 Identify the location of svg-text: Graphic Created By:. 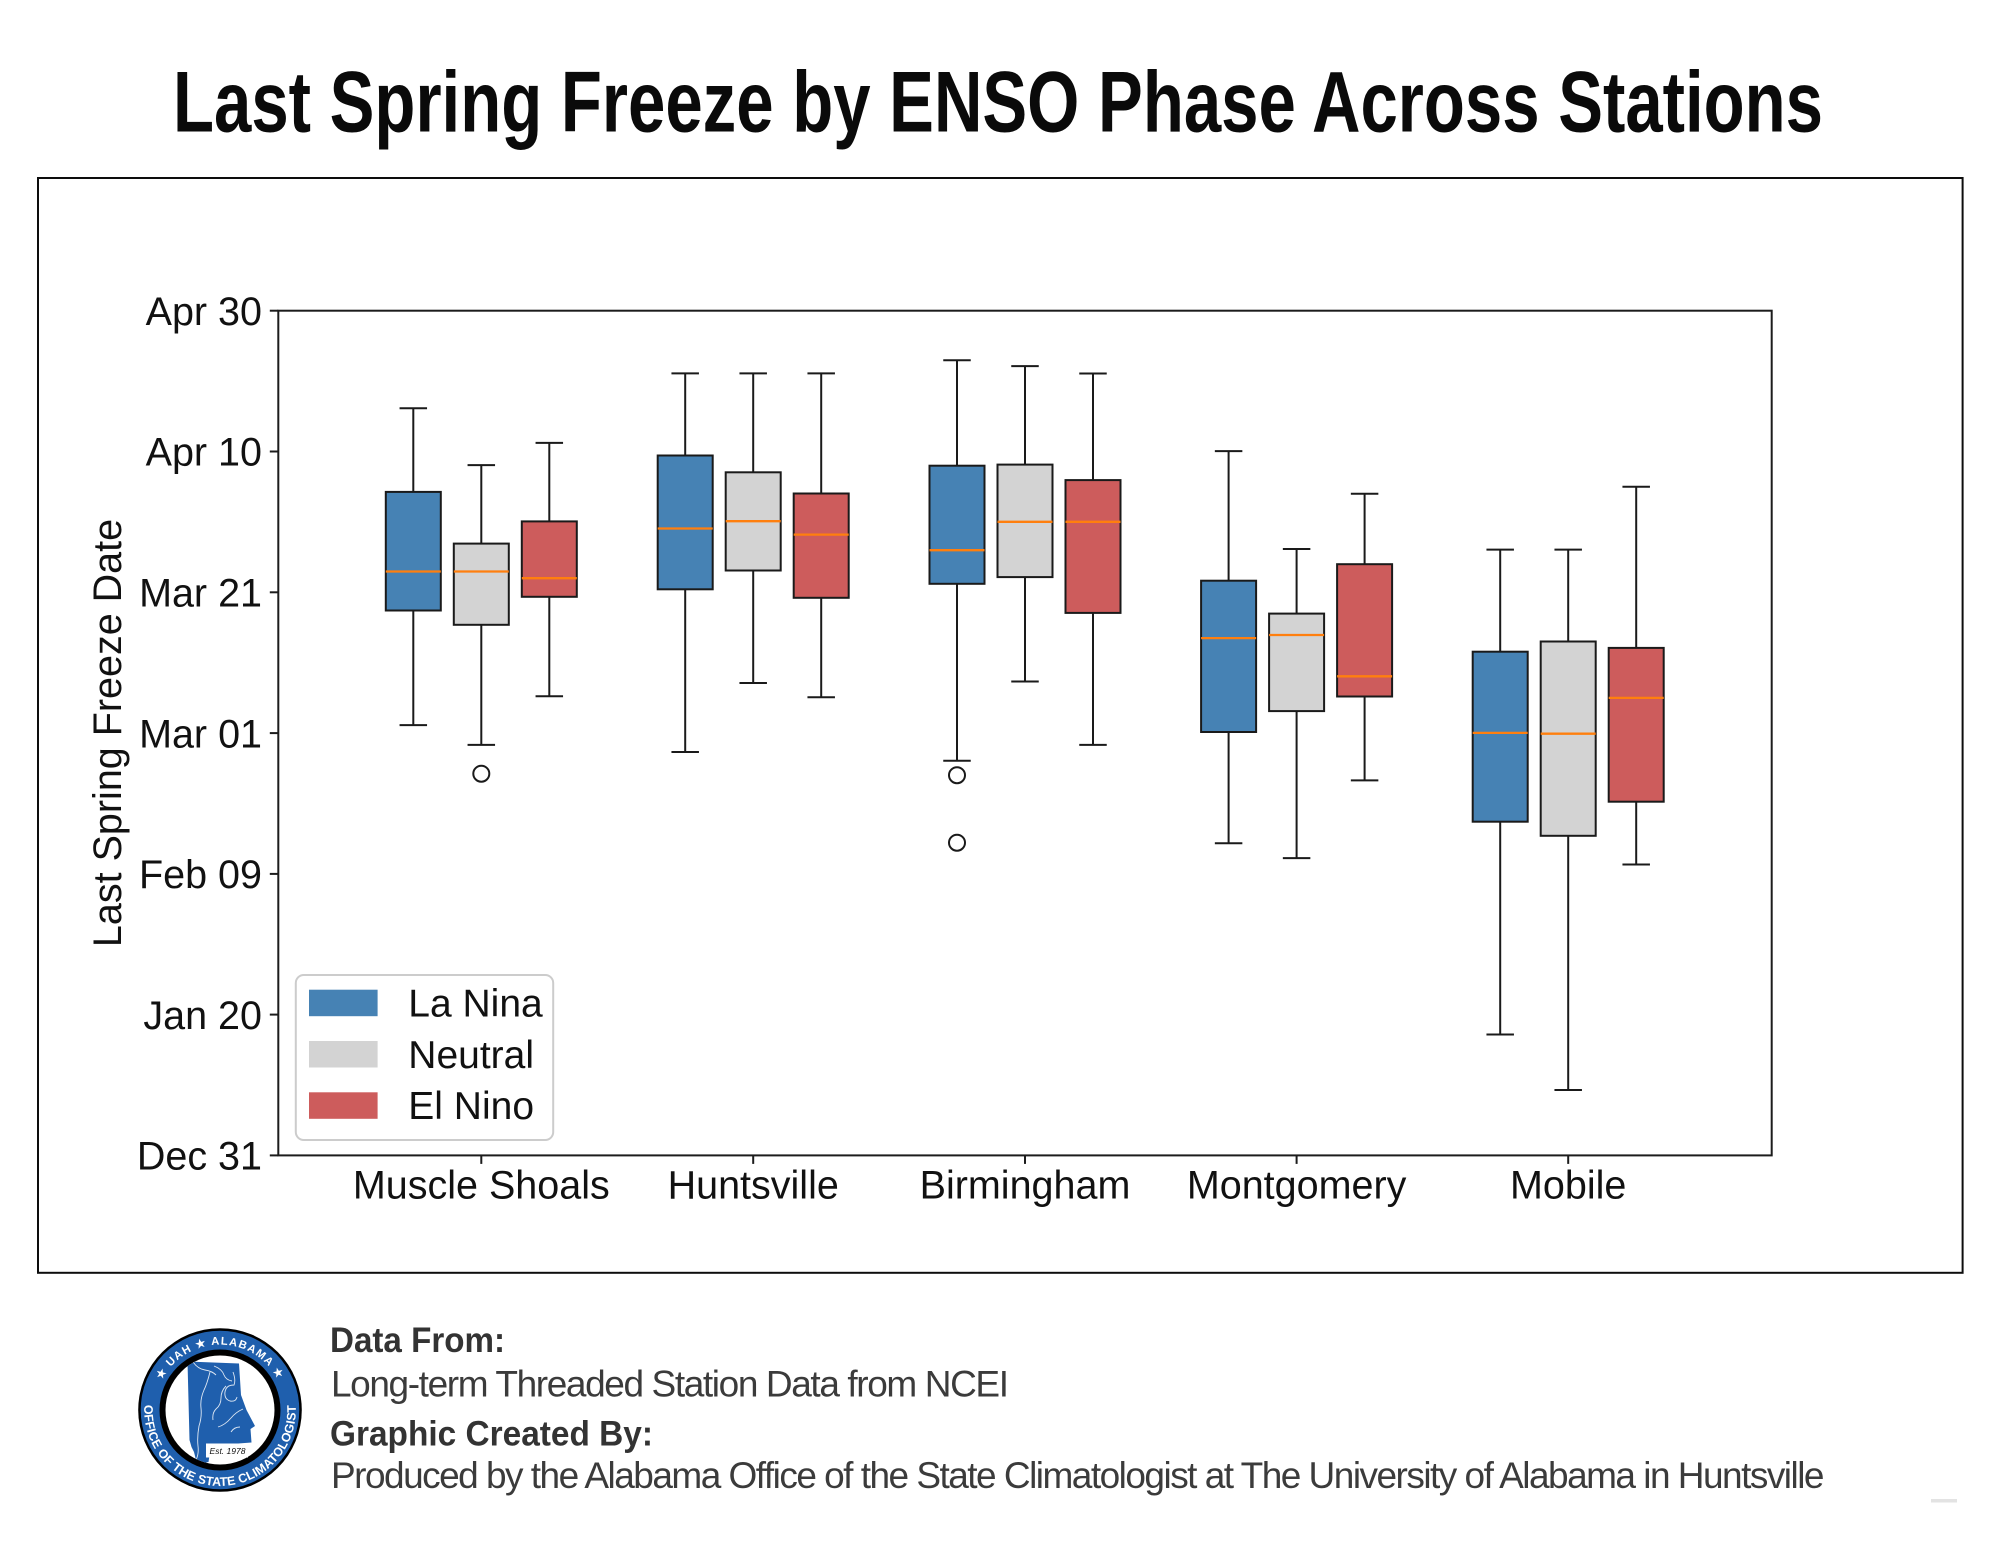
(491, 1433).